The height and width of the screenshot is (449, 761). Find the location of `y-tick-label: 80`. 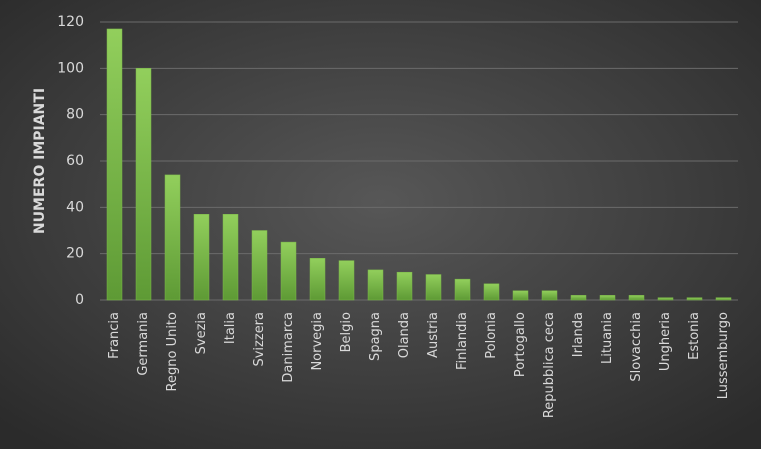

y-tick-label: 80 is located at coordinates (75, 115).